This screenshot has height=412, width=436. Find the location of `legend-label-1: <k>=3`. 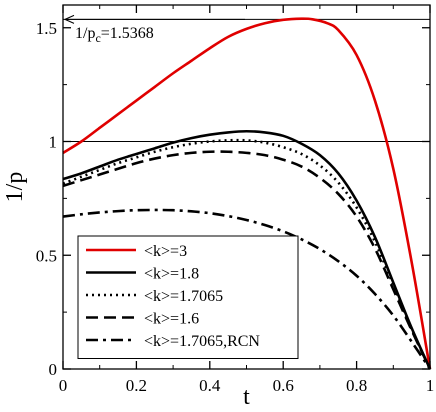

legend-label-1: <k>=3 is located at coordinates (165, 251).